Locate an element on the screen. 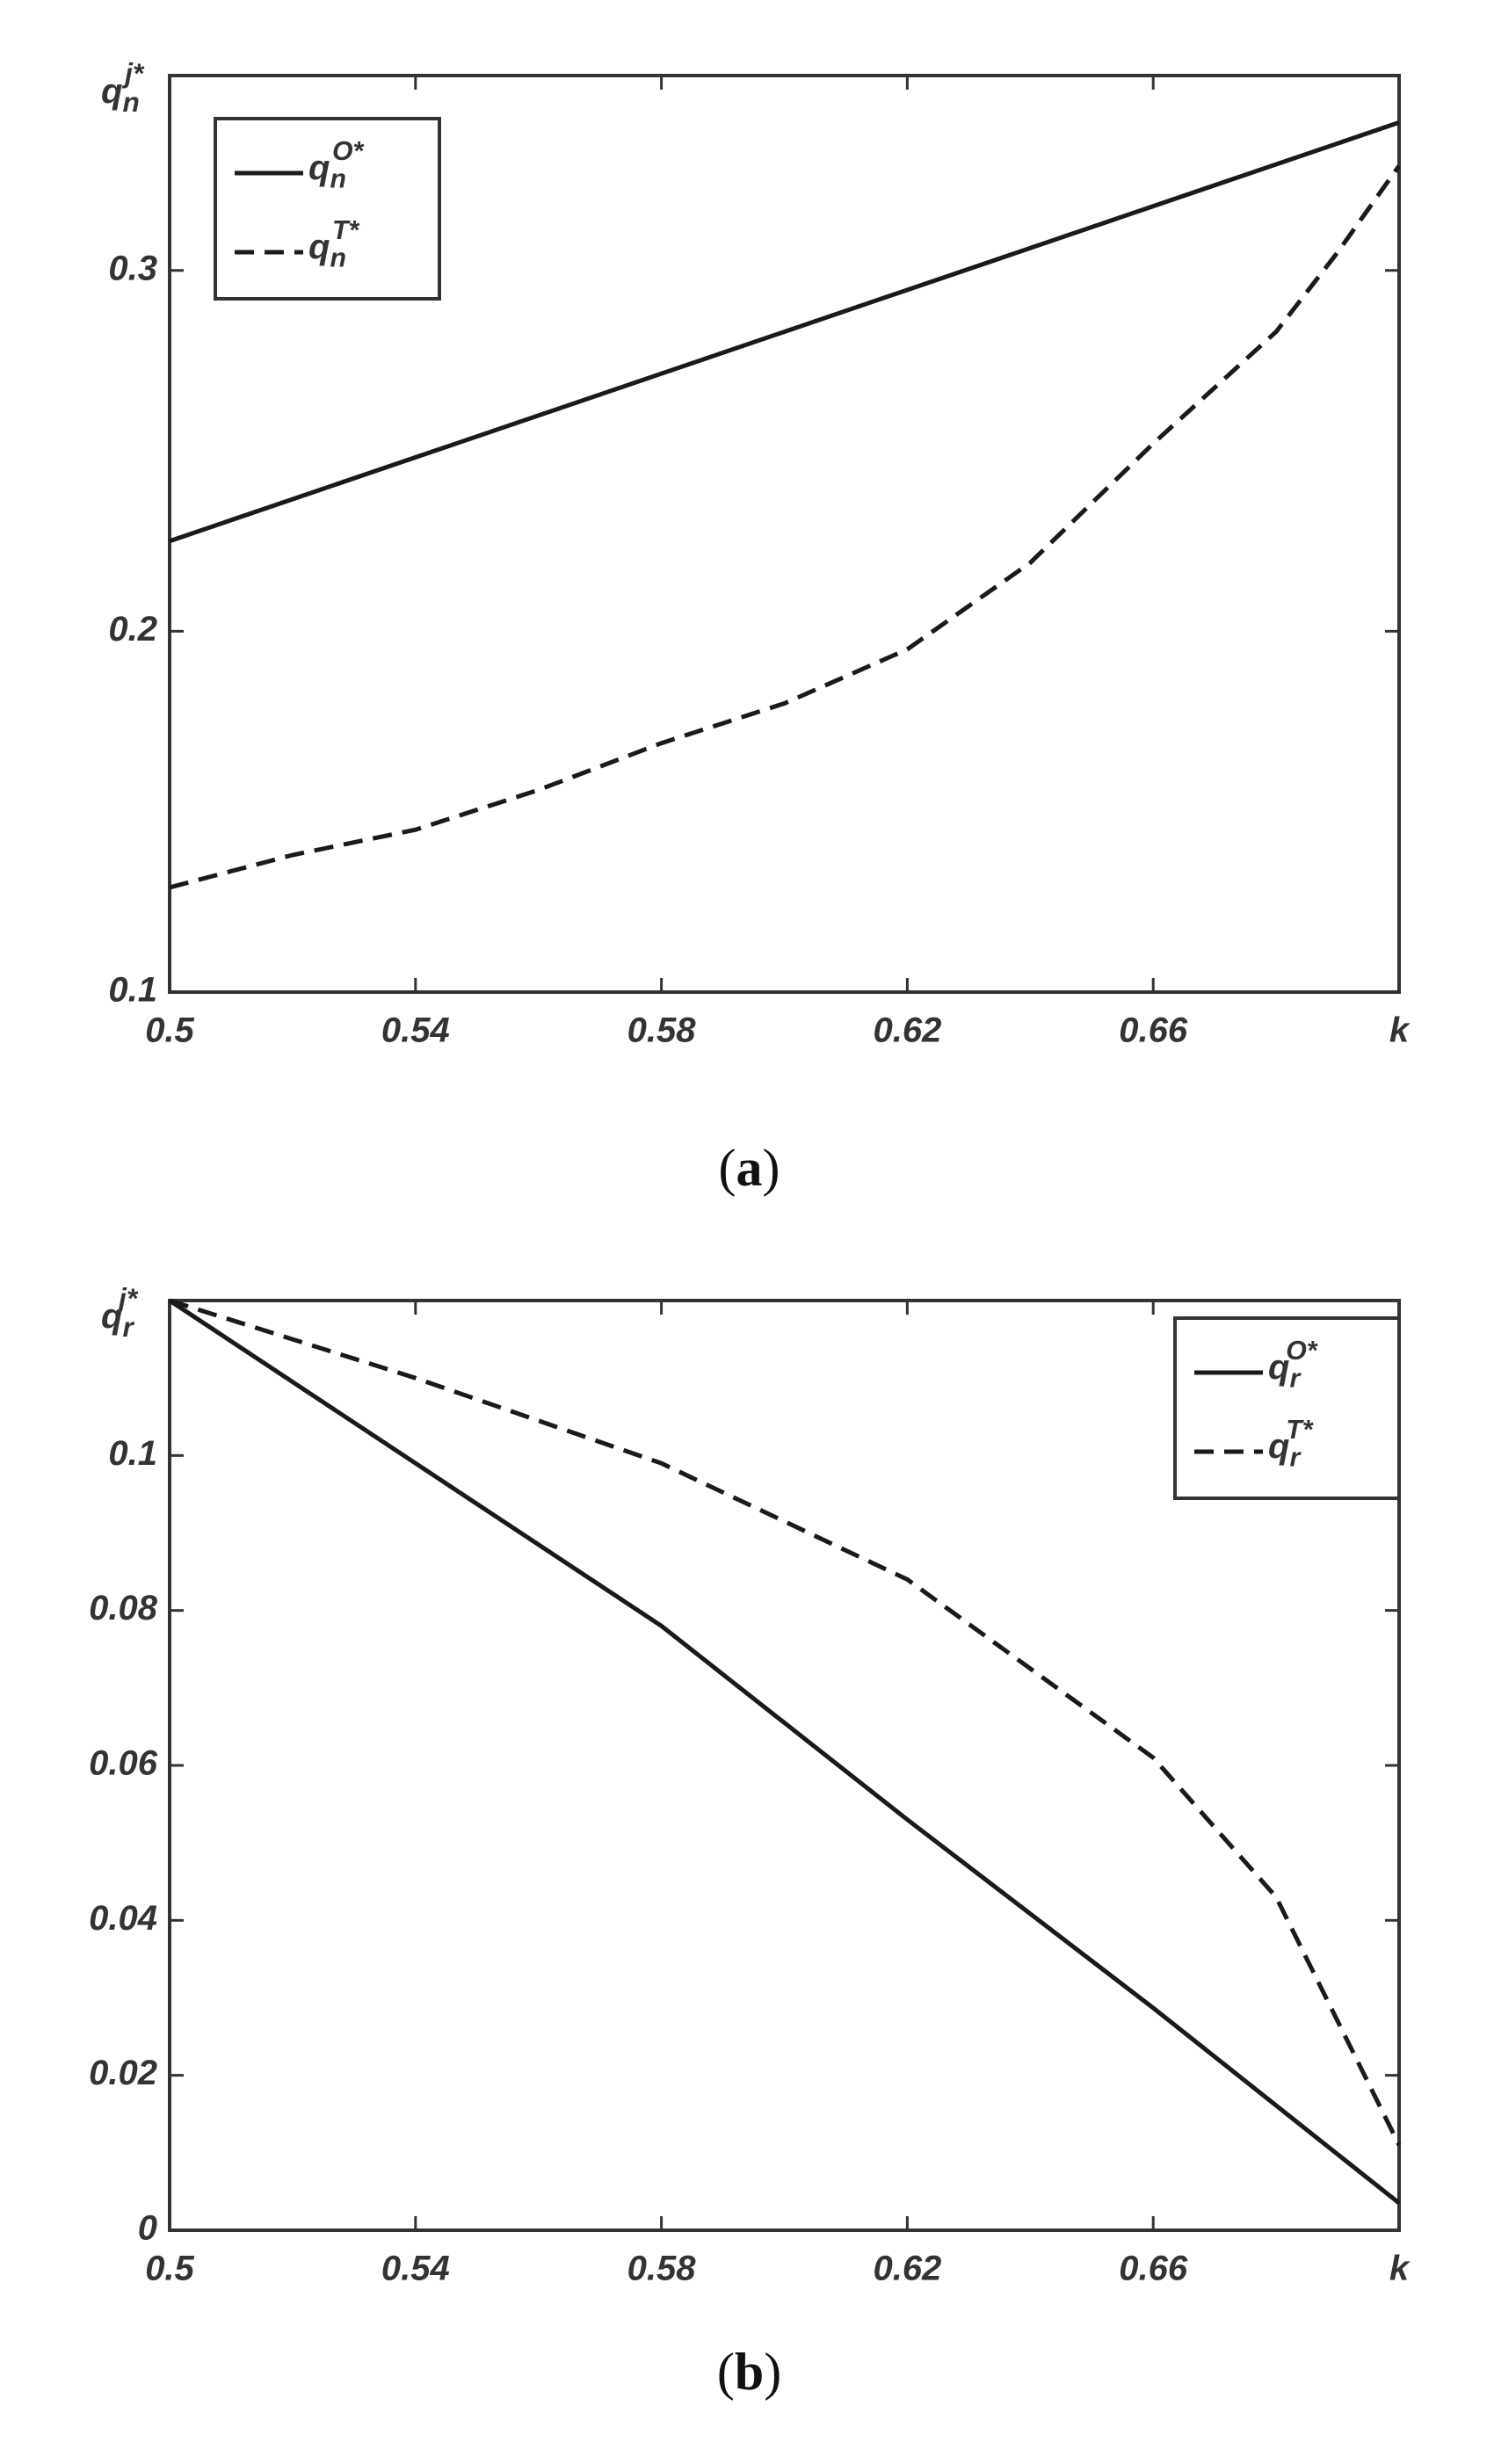  caption-part: b is located at coordinates (749, 2372).